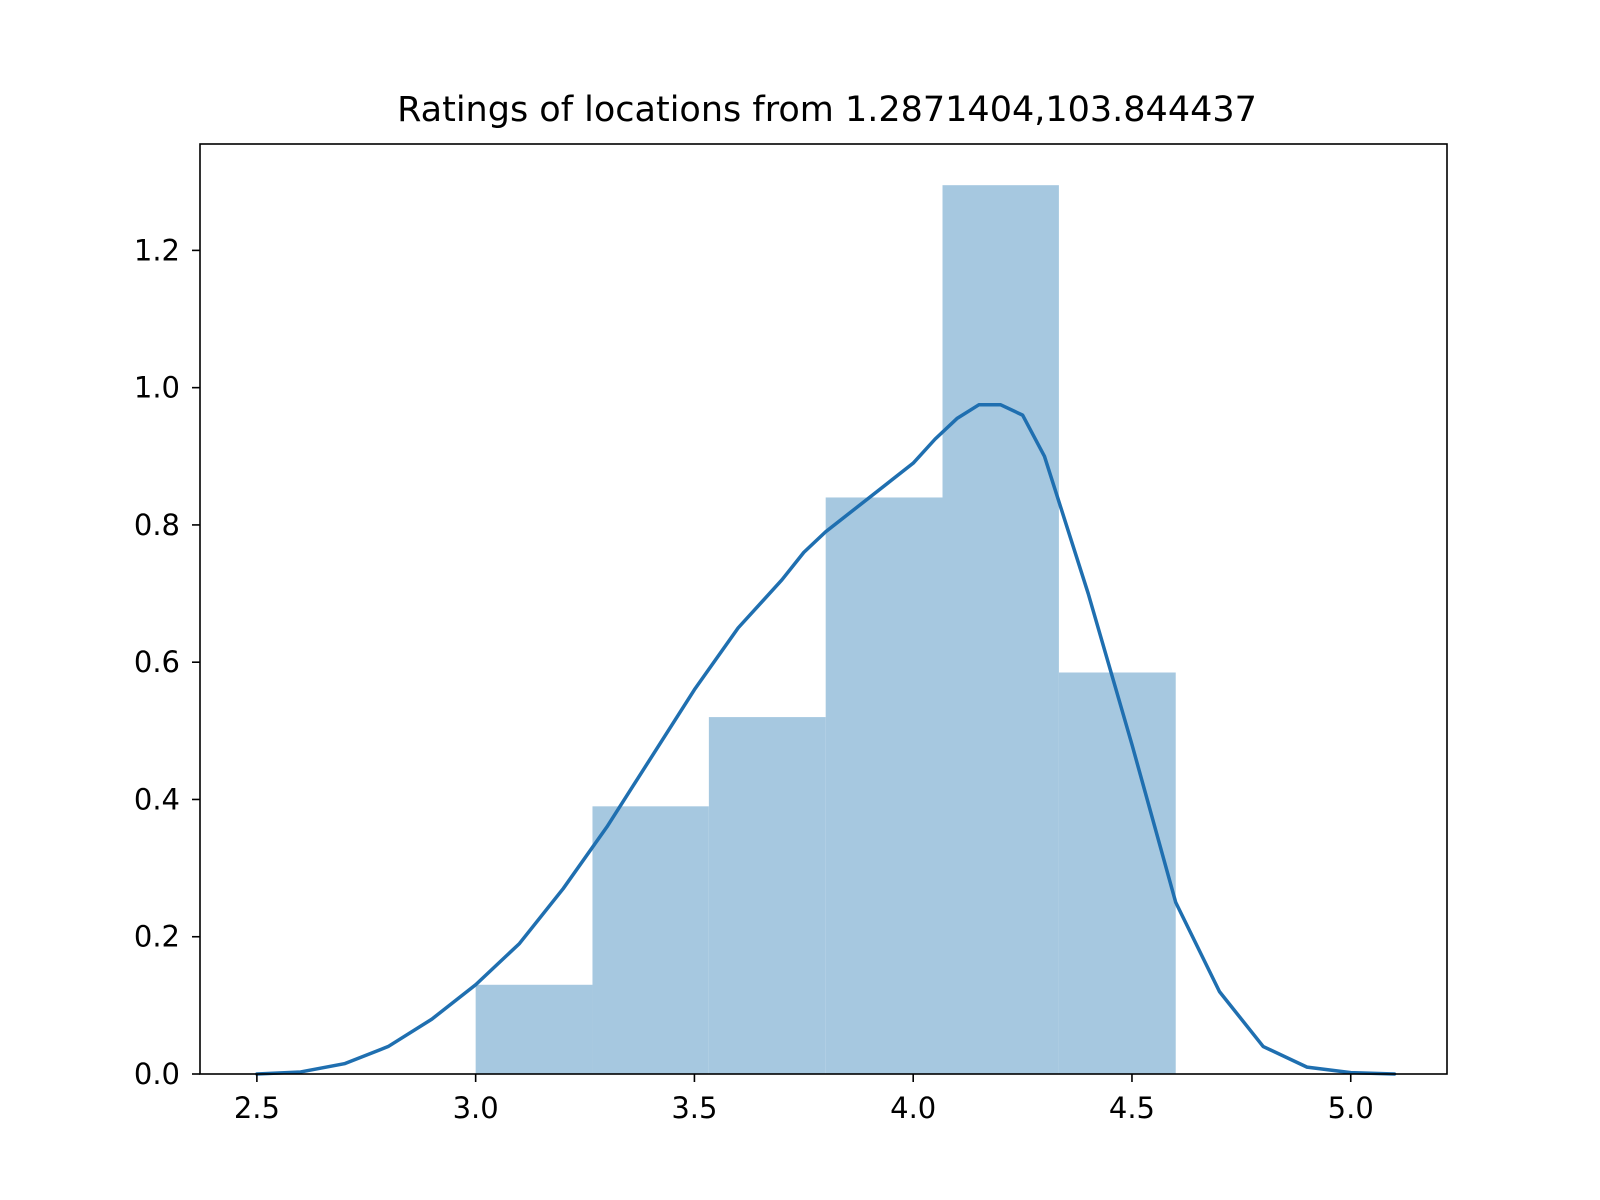 The image size is (1600, 1200). Describe the element at coordinates (157, 388) in the screenshot. I see `y-tick-label: 1.0` at that location.